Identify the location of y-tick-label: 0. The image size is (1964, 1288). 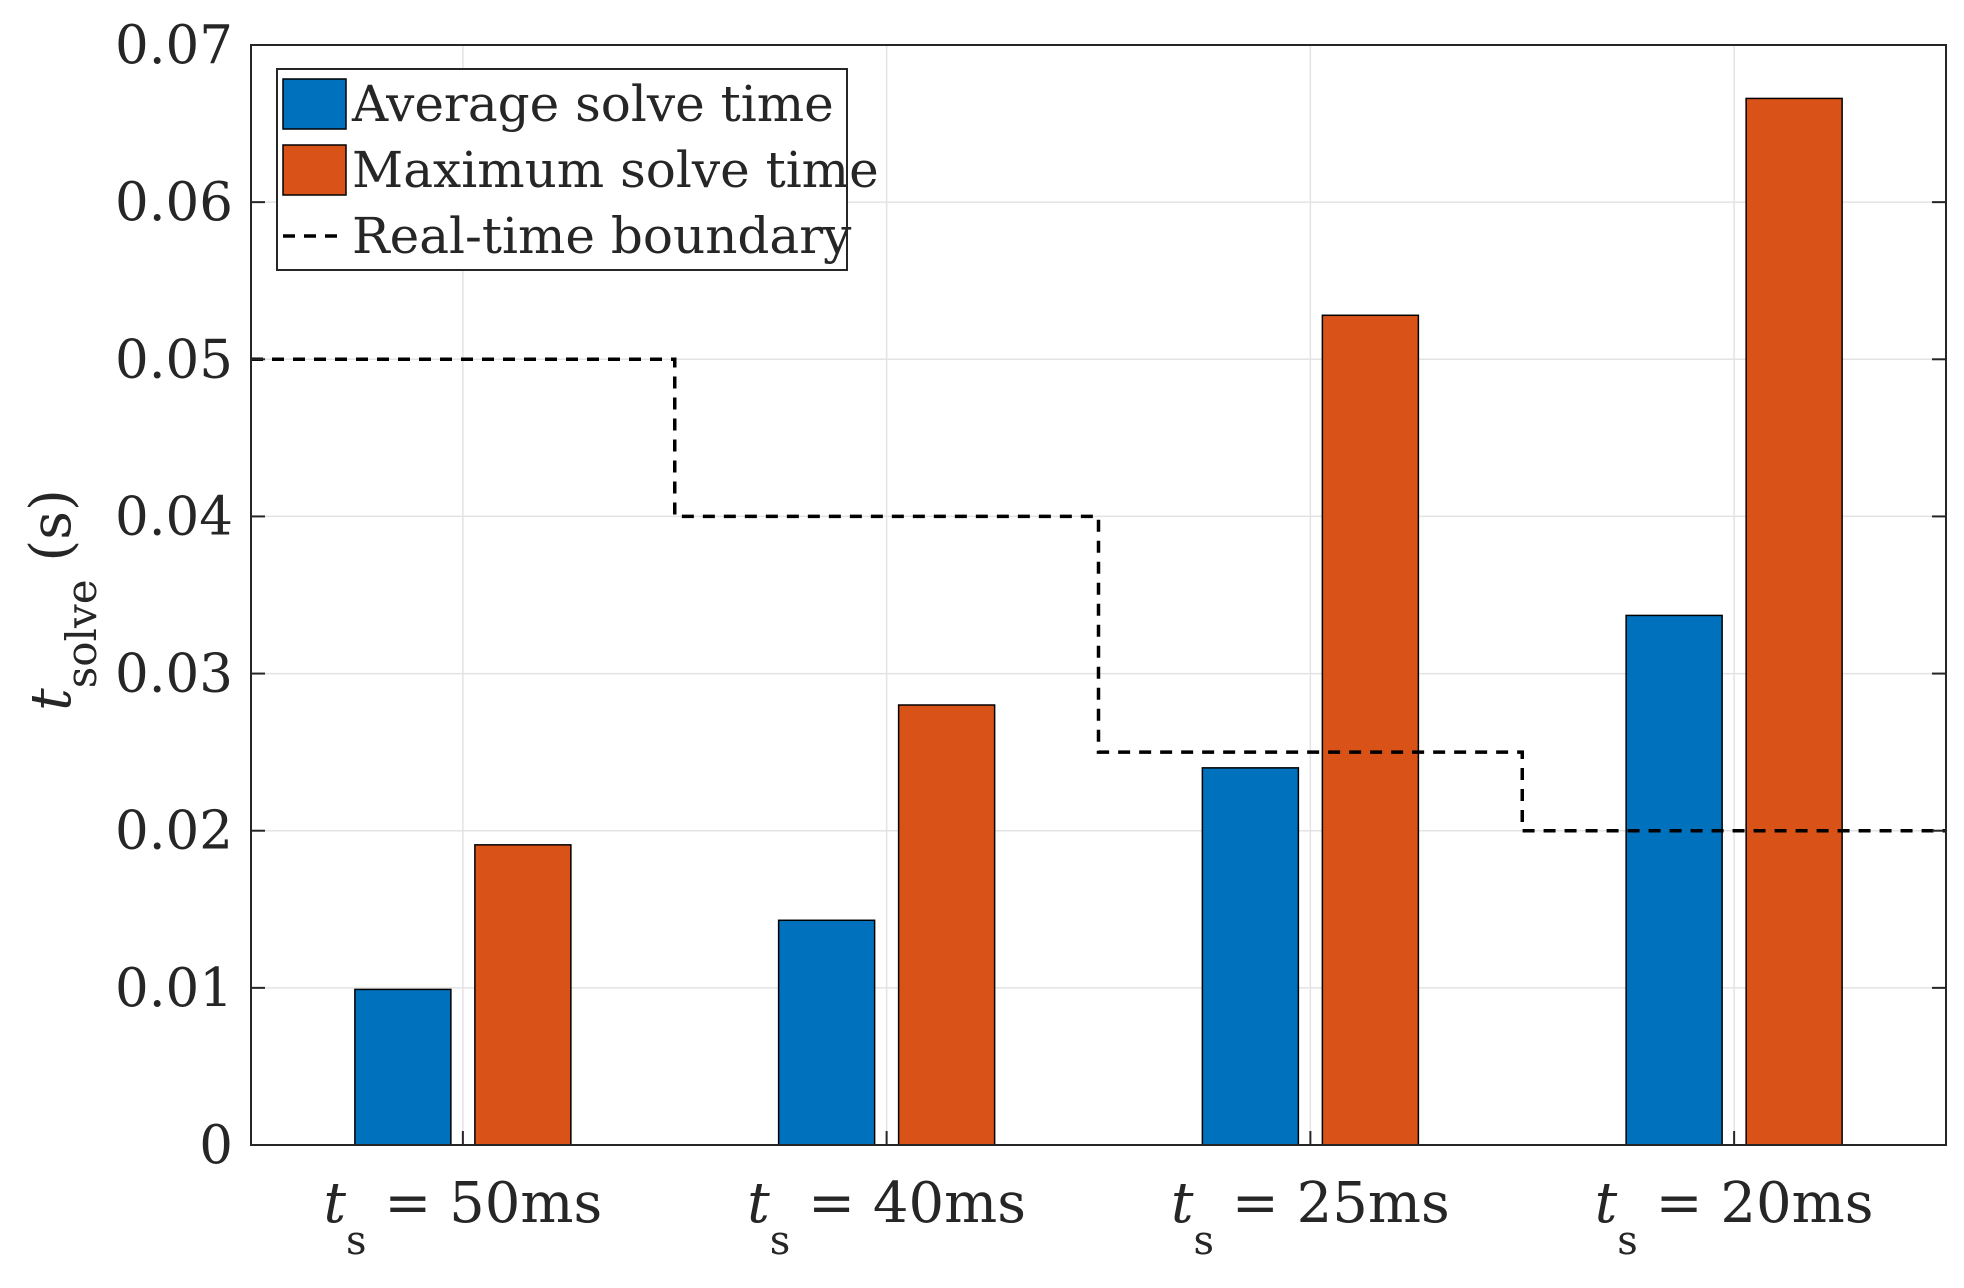
(216, 1145).